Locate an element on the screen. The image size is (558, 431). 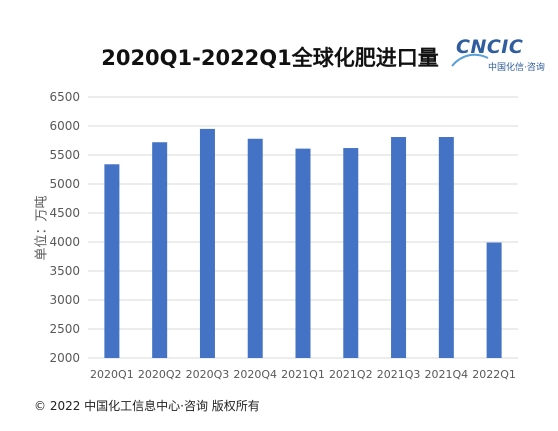
logo-subtitle: 中国化信·咨询 is located at coordinates (516, 68).